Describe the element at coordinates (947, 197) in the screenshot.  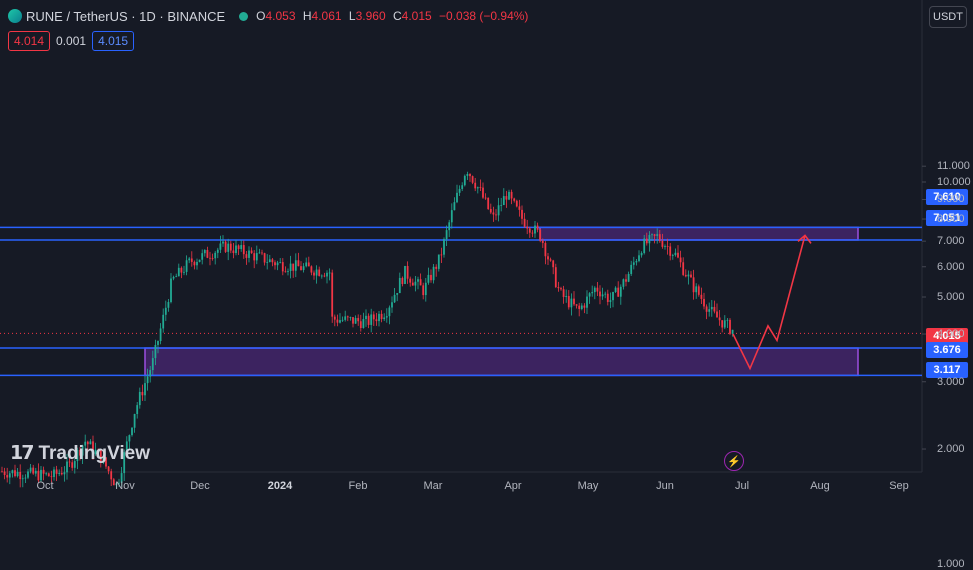
I see `price-tag-upper-top: 7.610` at that location.